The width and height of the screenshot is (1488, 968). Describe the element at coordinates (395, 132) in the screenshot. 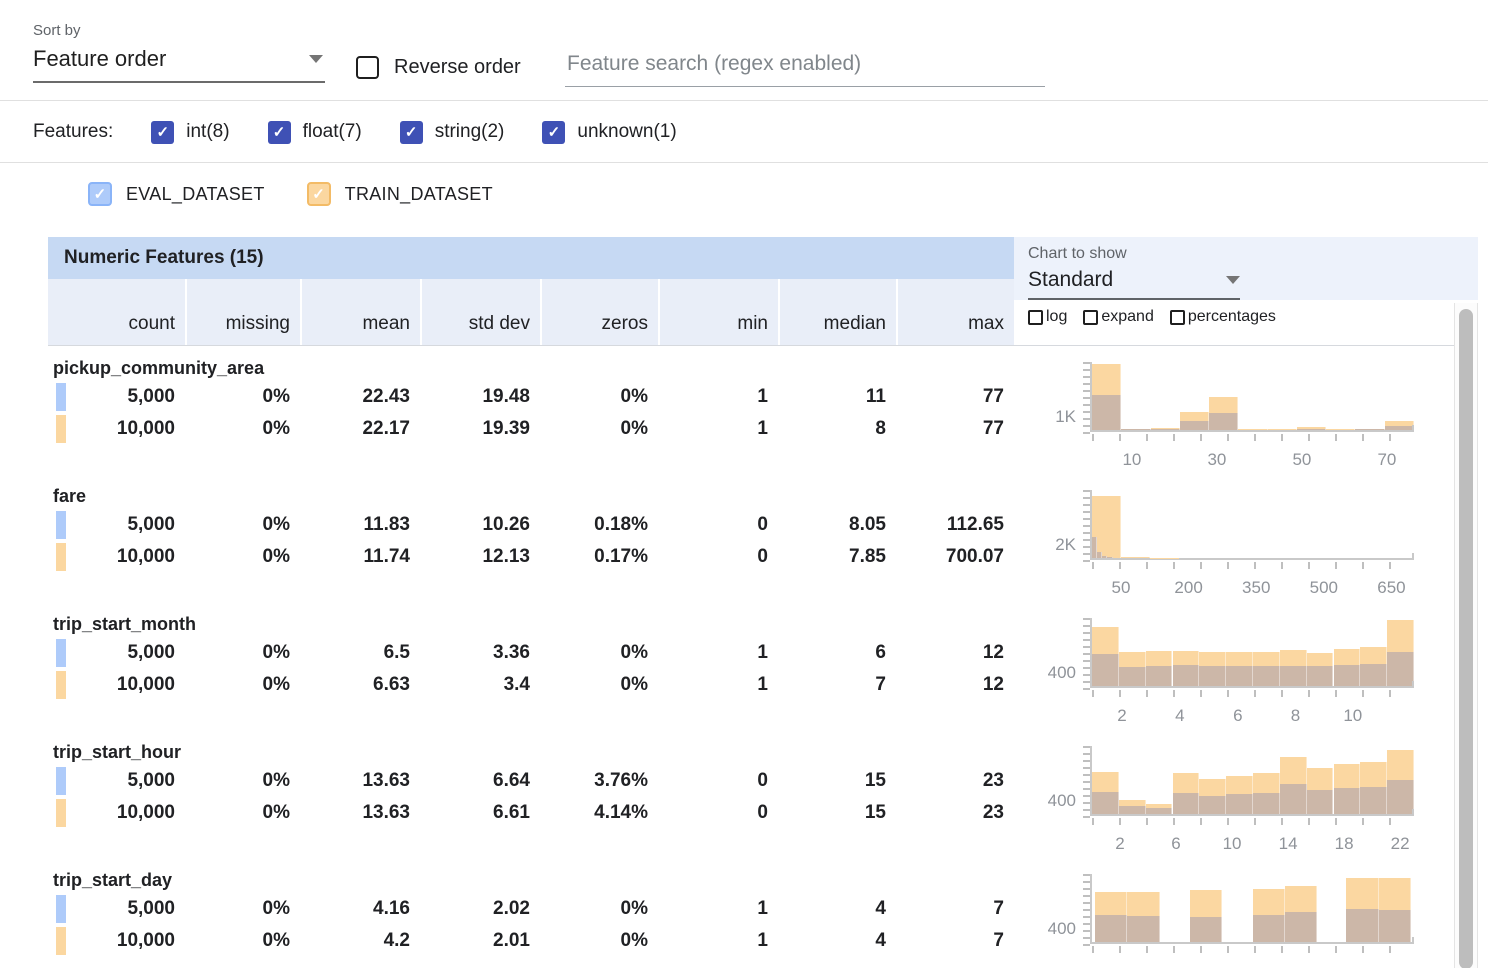

I see `feature-type-filters: ✓ int(8) ✓ float(7) ✓ string(2) ✓ unknown(1)` at that location.